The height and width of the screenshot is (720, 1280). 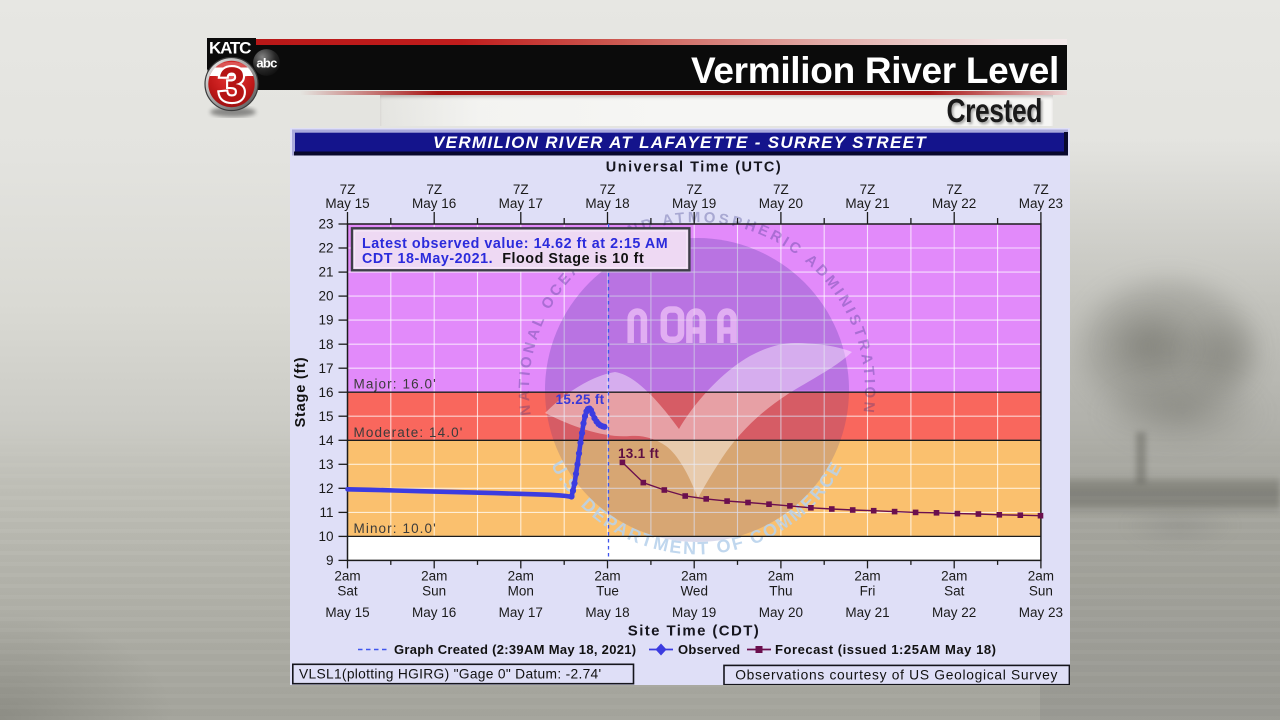 I want to click on svg-text: 14, so click(x=326, y=440).